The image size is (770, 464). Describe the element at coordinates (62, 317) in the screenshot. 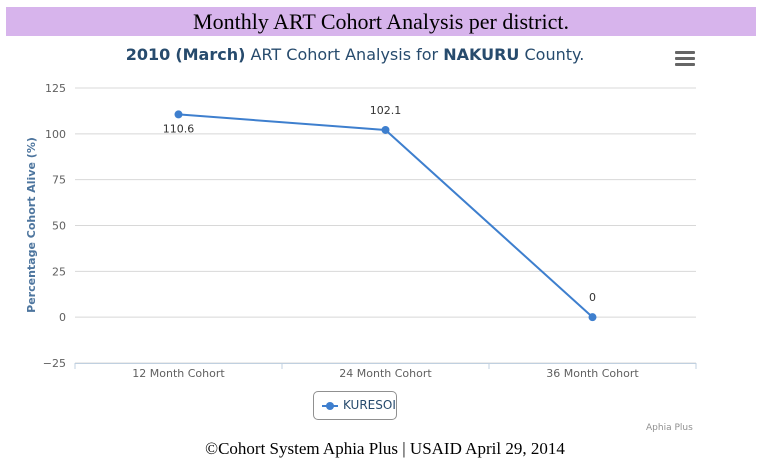

I see `y-tick-label: 0` at that location.